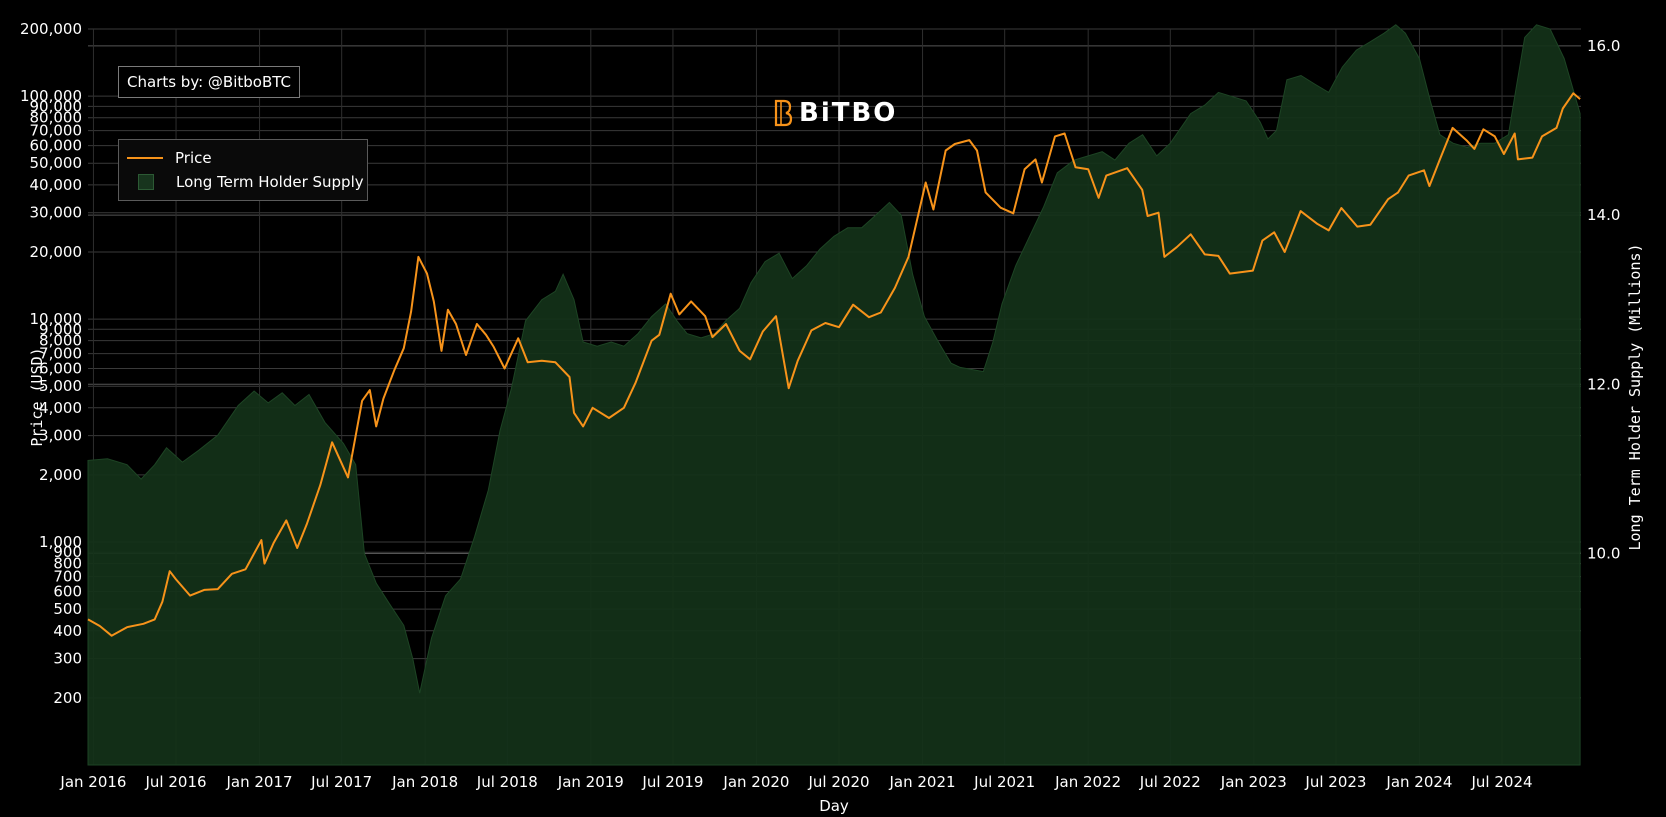  Describe the element at coordinates (60, 436) in the screenshot. I see `left-tick-label: 3,000` at that location.